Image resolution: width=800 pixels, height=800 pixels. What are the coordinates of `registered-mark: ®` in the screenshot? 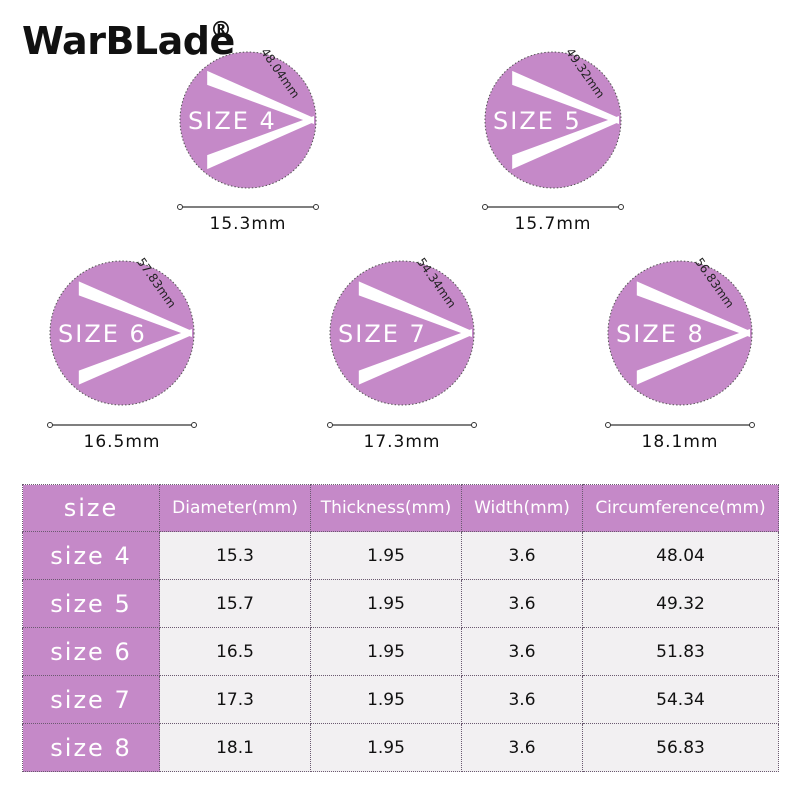 It's located at (221, 30).